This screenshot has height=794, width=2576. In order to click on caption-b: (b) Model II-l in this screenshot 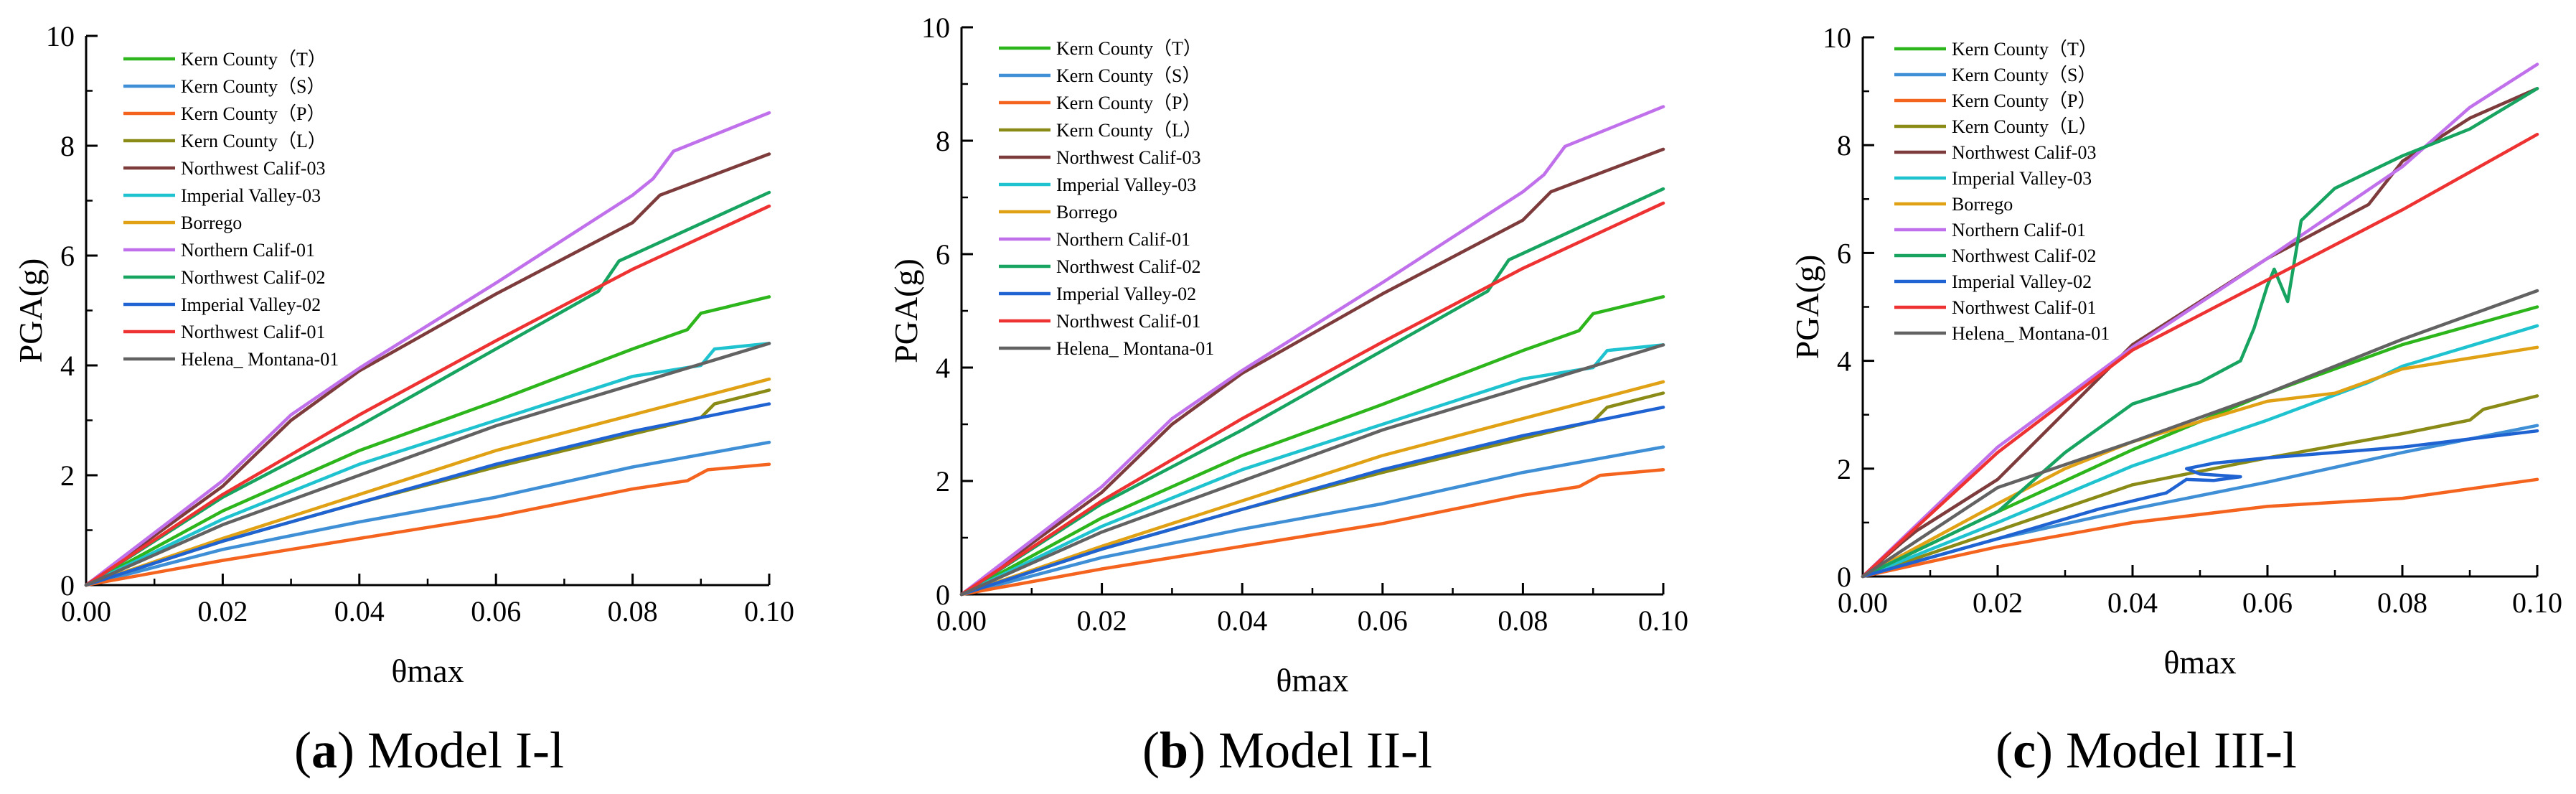, I will do `click(1287, 750)`.